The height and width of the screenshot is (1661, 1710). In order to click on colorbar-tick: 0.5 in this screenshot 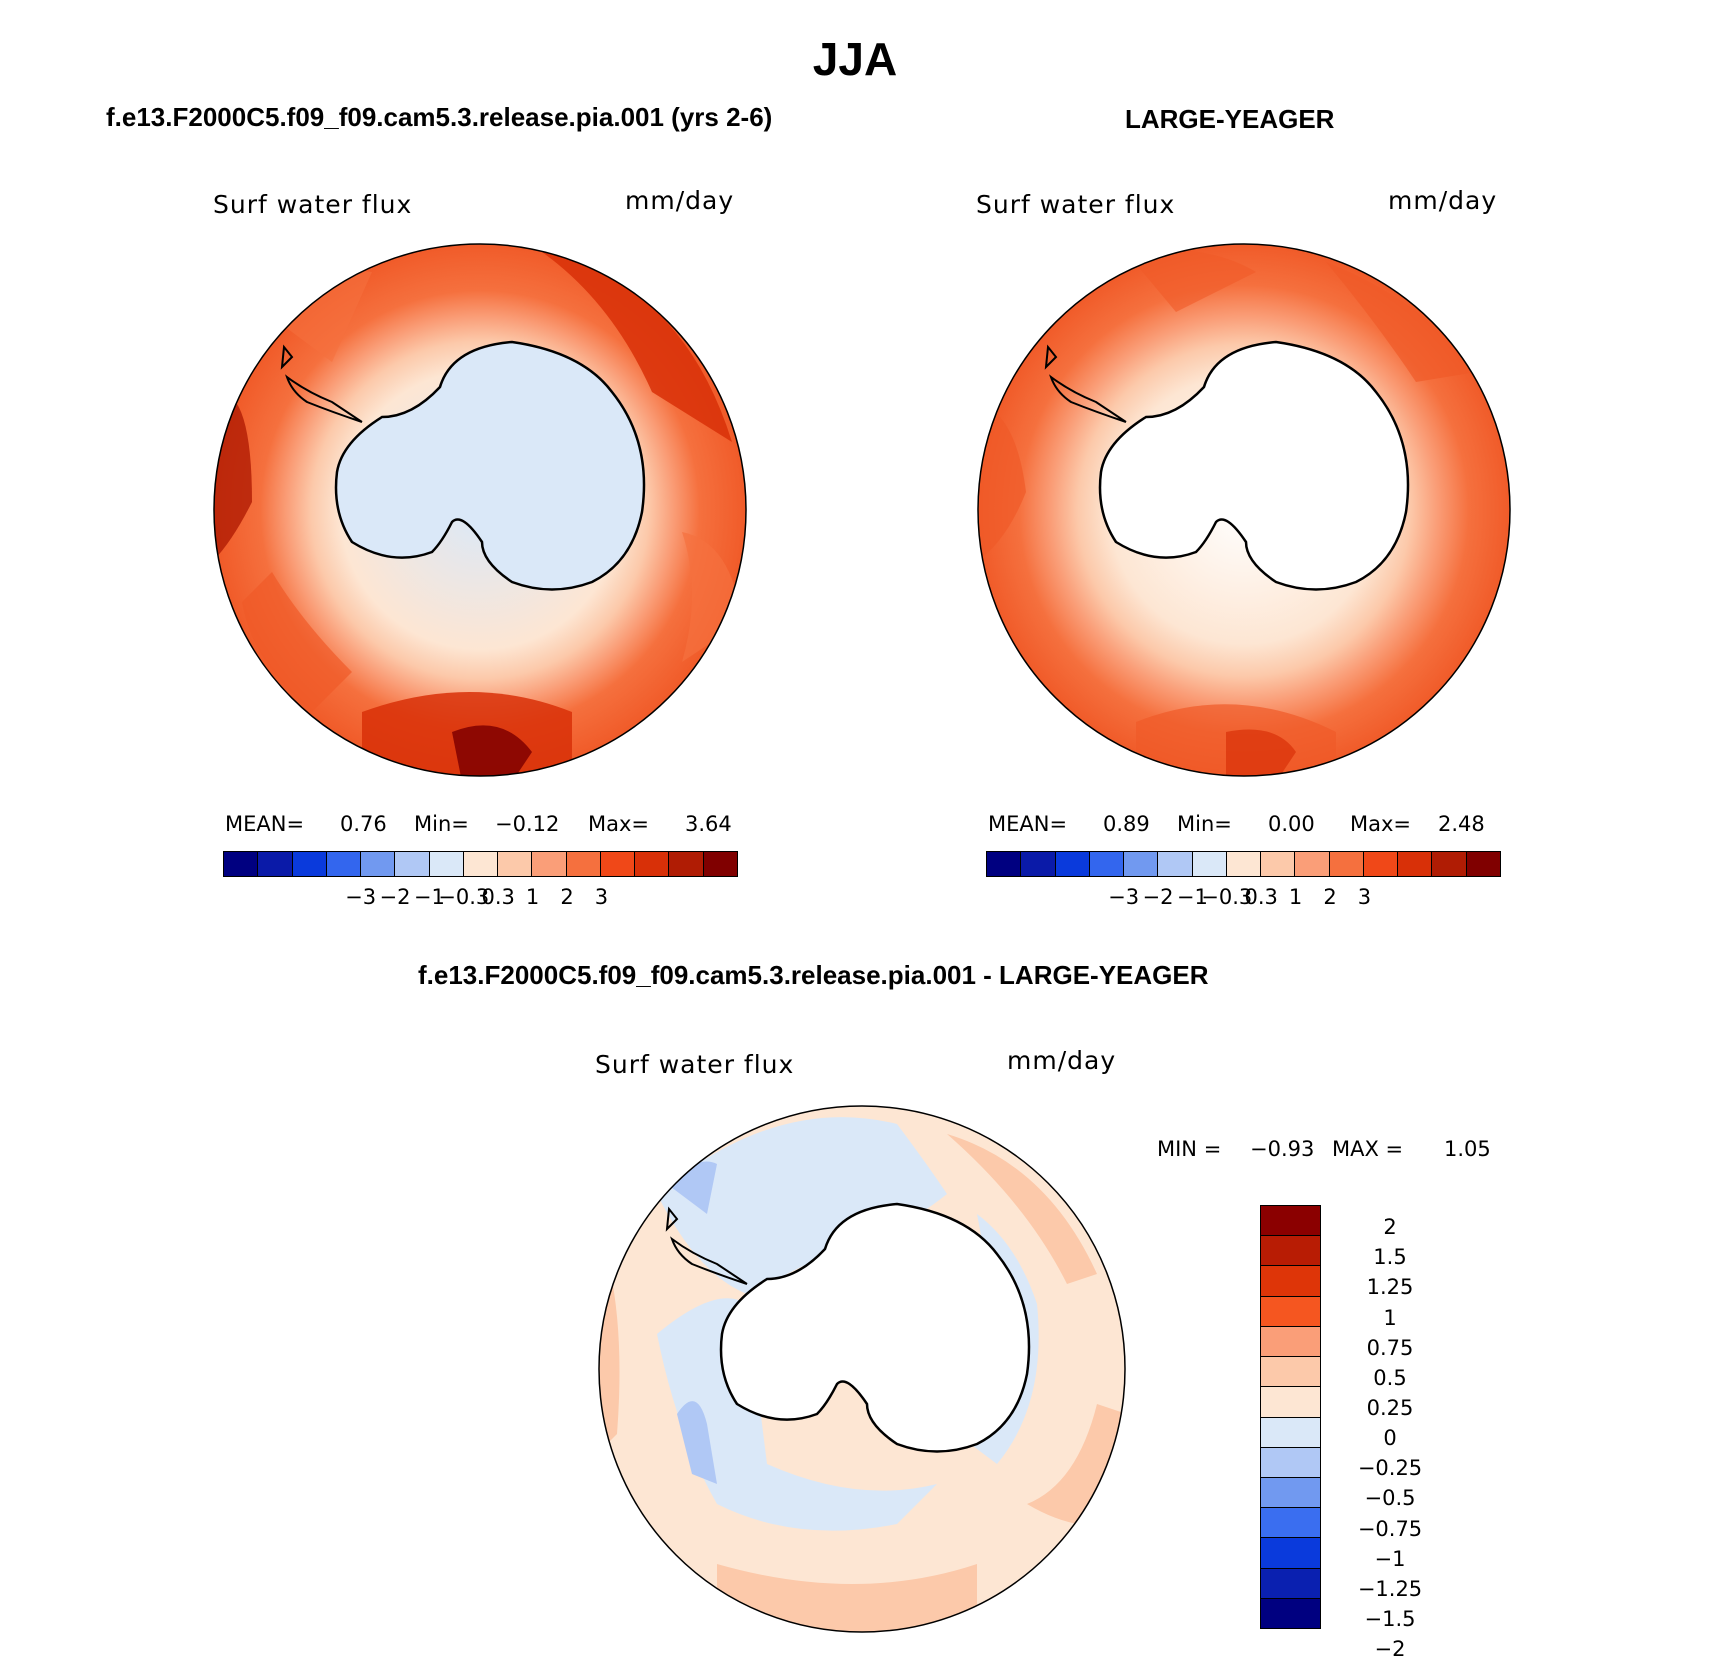, I will do `click(1390, 1377)`.